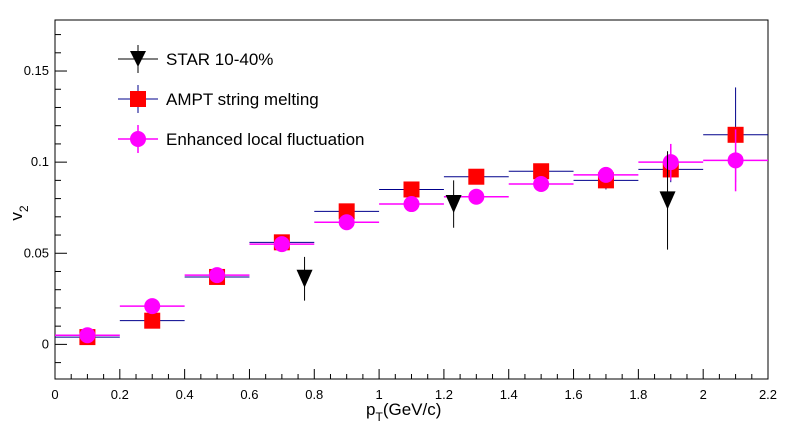 The width and height of the screenshot is (792, 436). I want to click on y-axis-title-main: v, so click(16, 216).